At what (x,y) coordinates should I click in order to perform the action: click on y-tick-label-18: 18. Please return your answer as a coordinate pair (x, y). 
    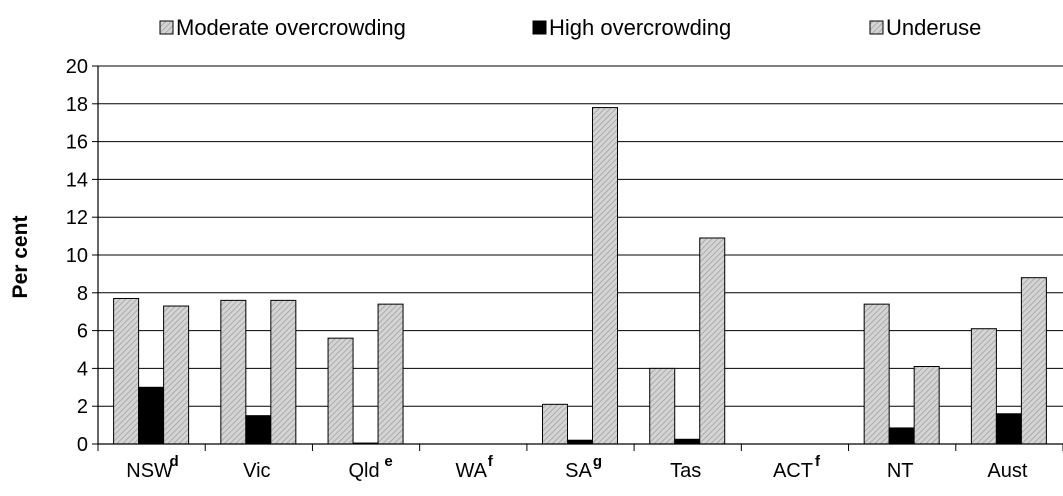
    Looking at the image, I should click on (77, 105).